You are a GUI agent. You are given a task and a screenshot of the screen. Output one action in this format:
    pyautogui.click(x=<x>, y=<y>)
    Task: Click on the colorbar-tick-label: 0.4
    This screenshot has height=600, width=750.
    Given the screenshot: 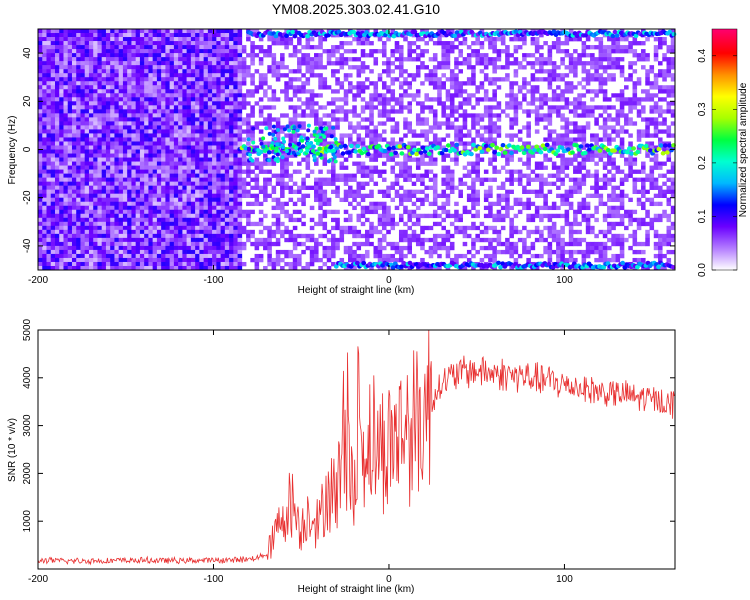 What is the action you would take?
    pyautogui.click(x=702, y=55)
    